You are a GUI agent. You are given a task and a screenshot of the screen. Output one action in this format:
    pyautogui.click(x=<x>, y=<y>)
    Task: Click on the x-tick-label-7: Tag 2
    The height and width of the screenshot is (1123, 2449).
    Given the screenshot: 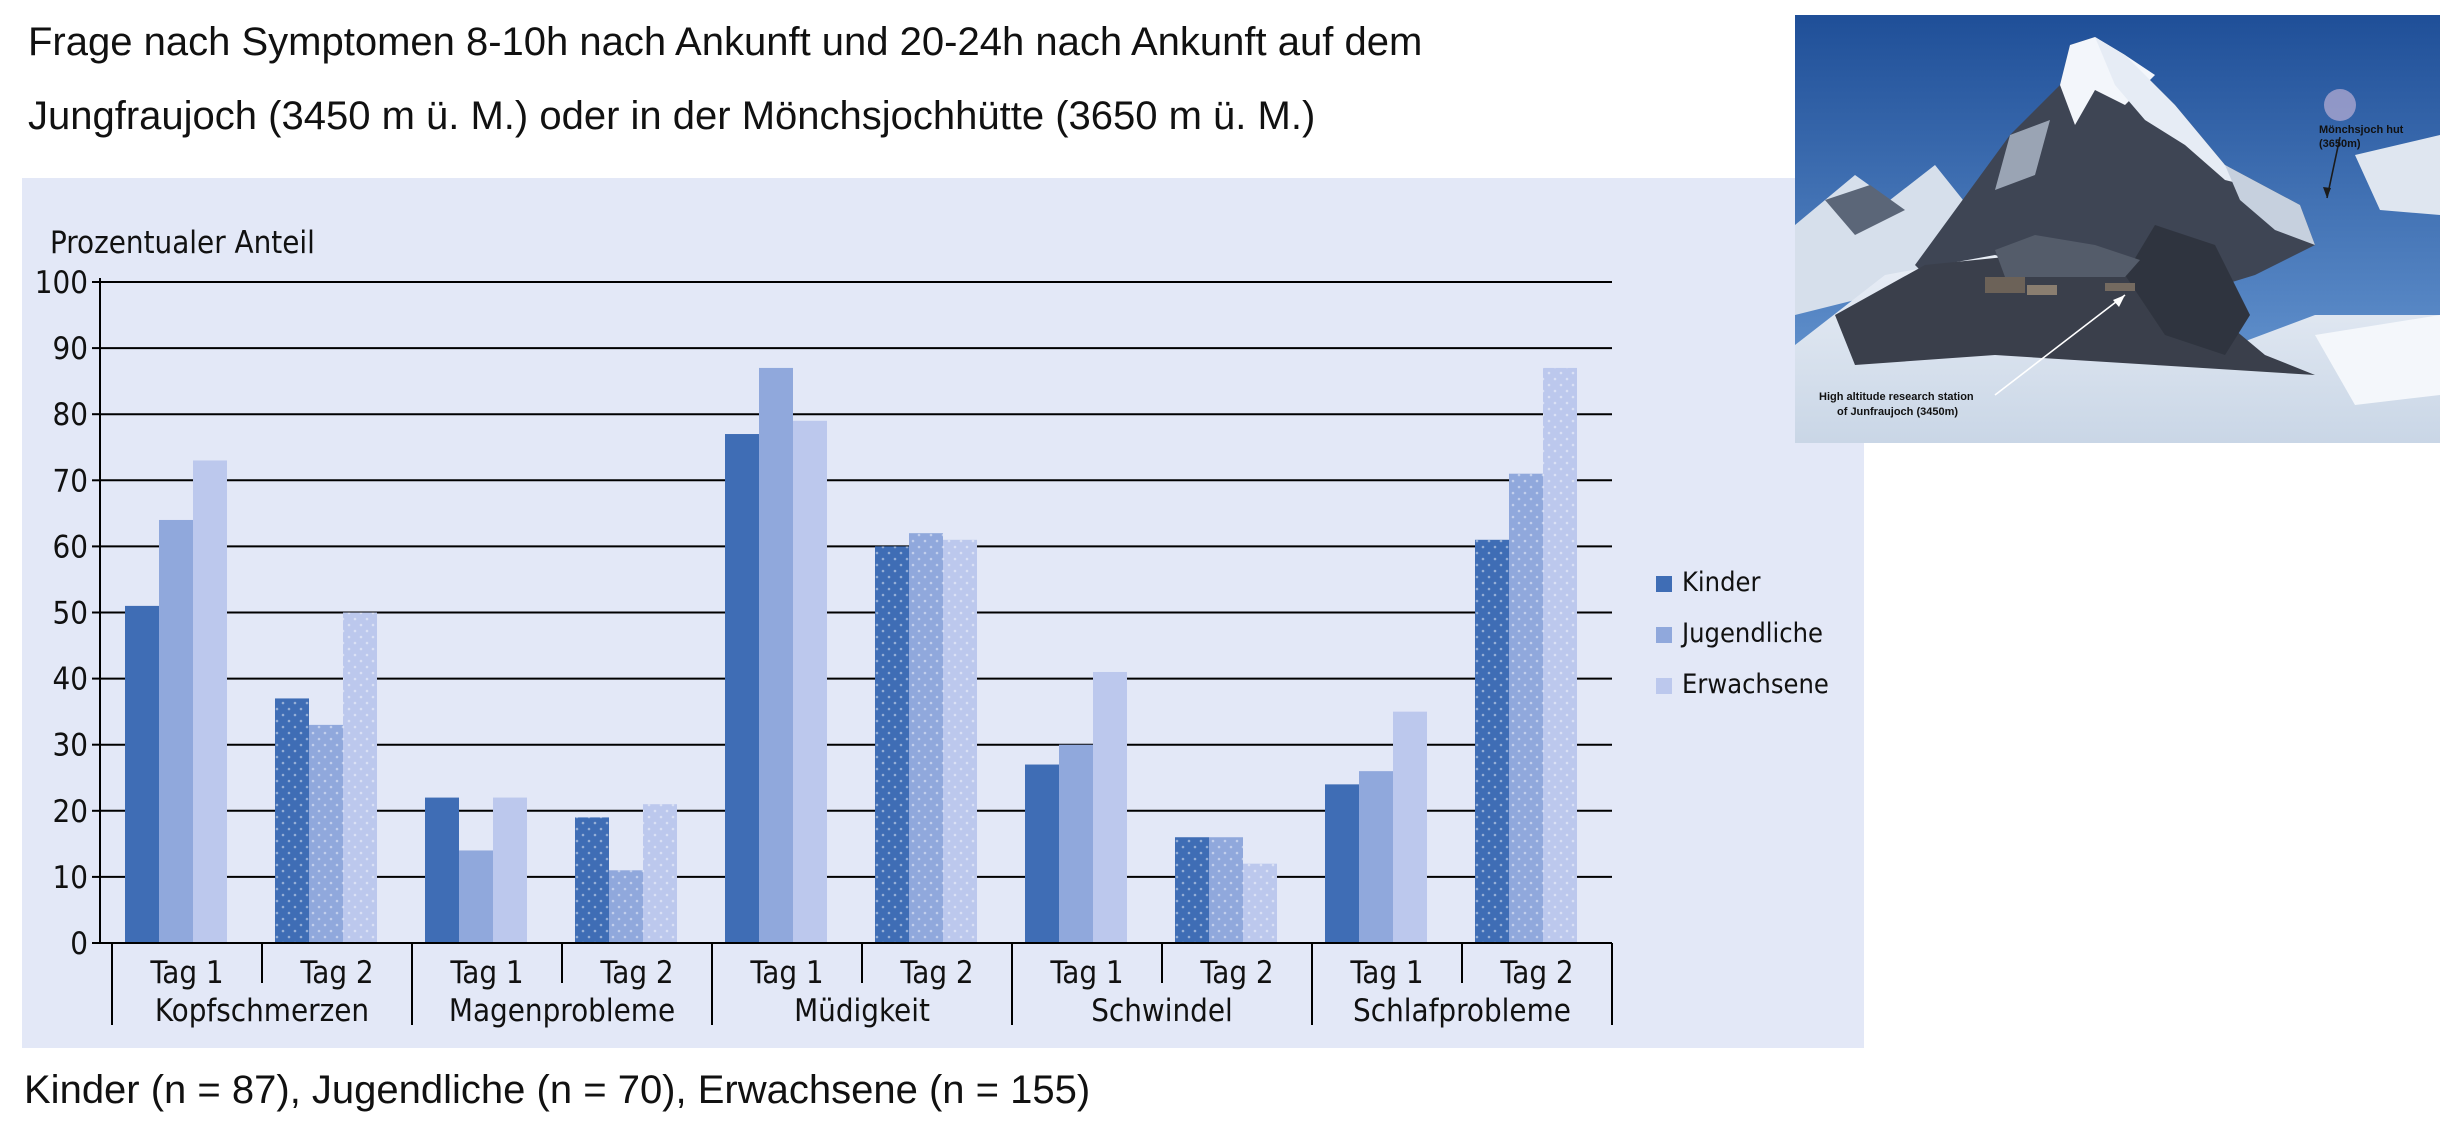 What is the action you would take?
    pyautogui.click(x=1236, y=973)
    